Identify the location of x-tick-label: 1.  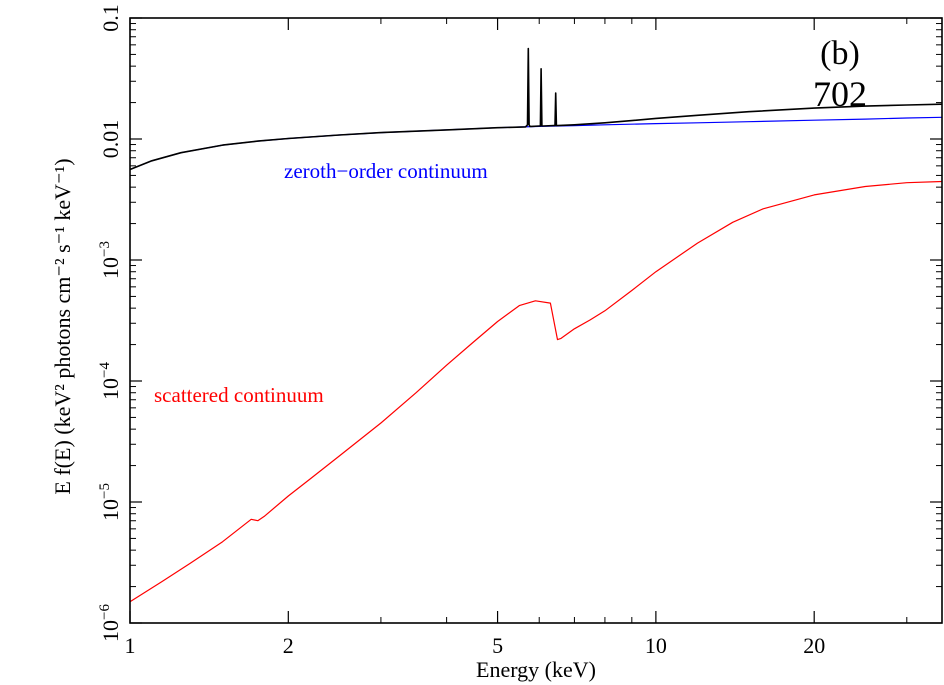
(130, 645).